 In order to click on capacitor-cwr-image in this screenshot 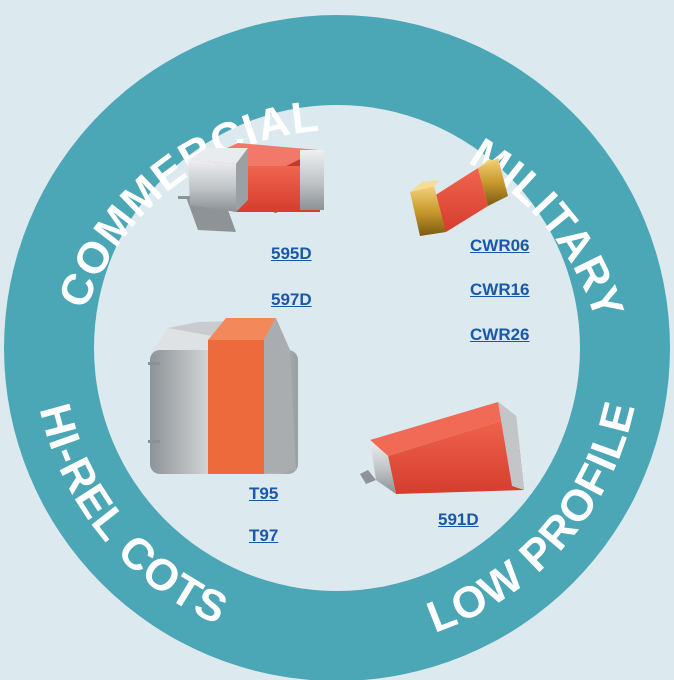, I will do `click(459, 197)`.